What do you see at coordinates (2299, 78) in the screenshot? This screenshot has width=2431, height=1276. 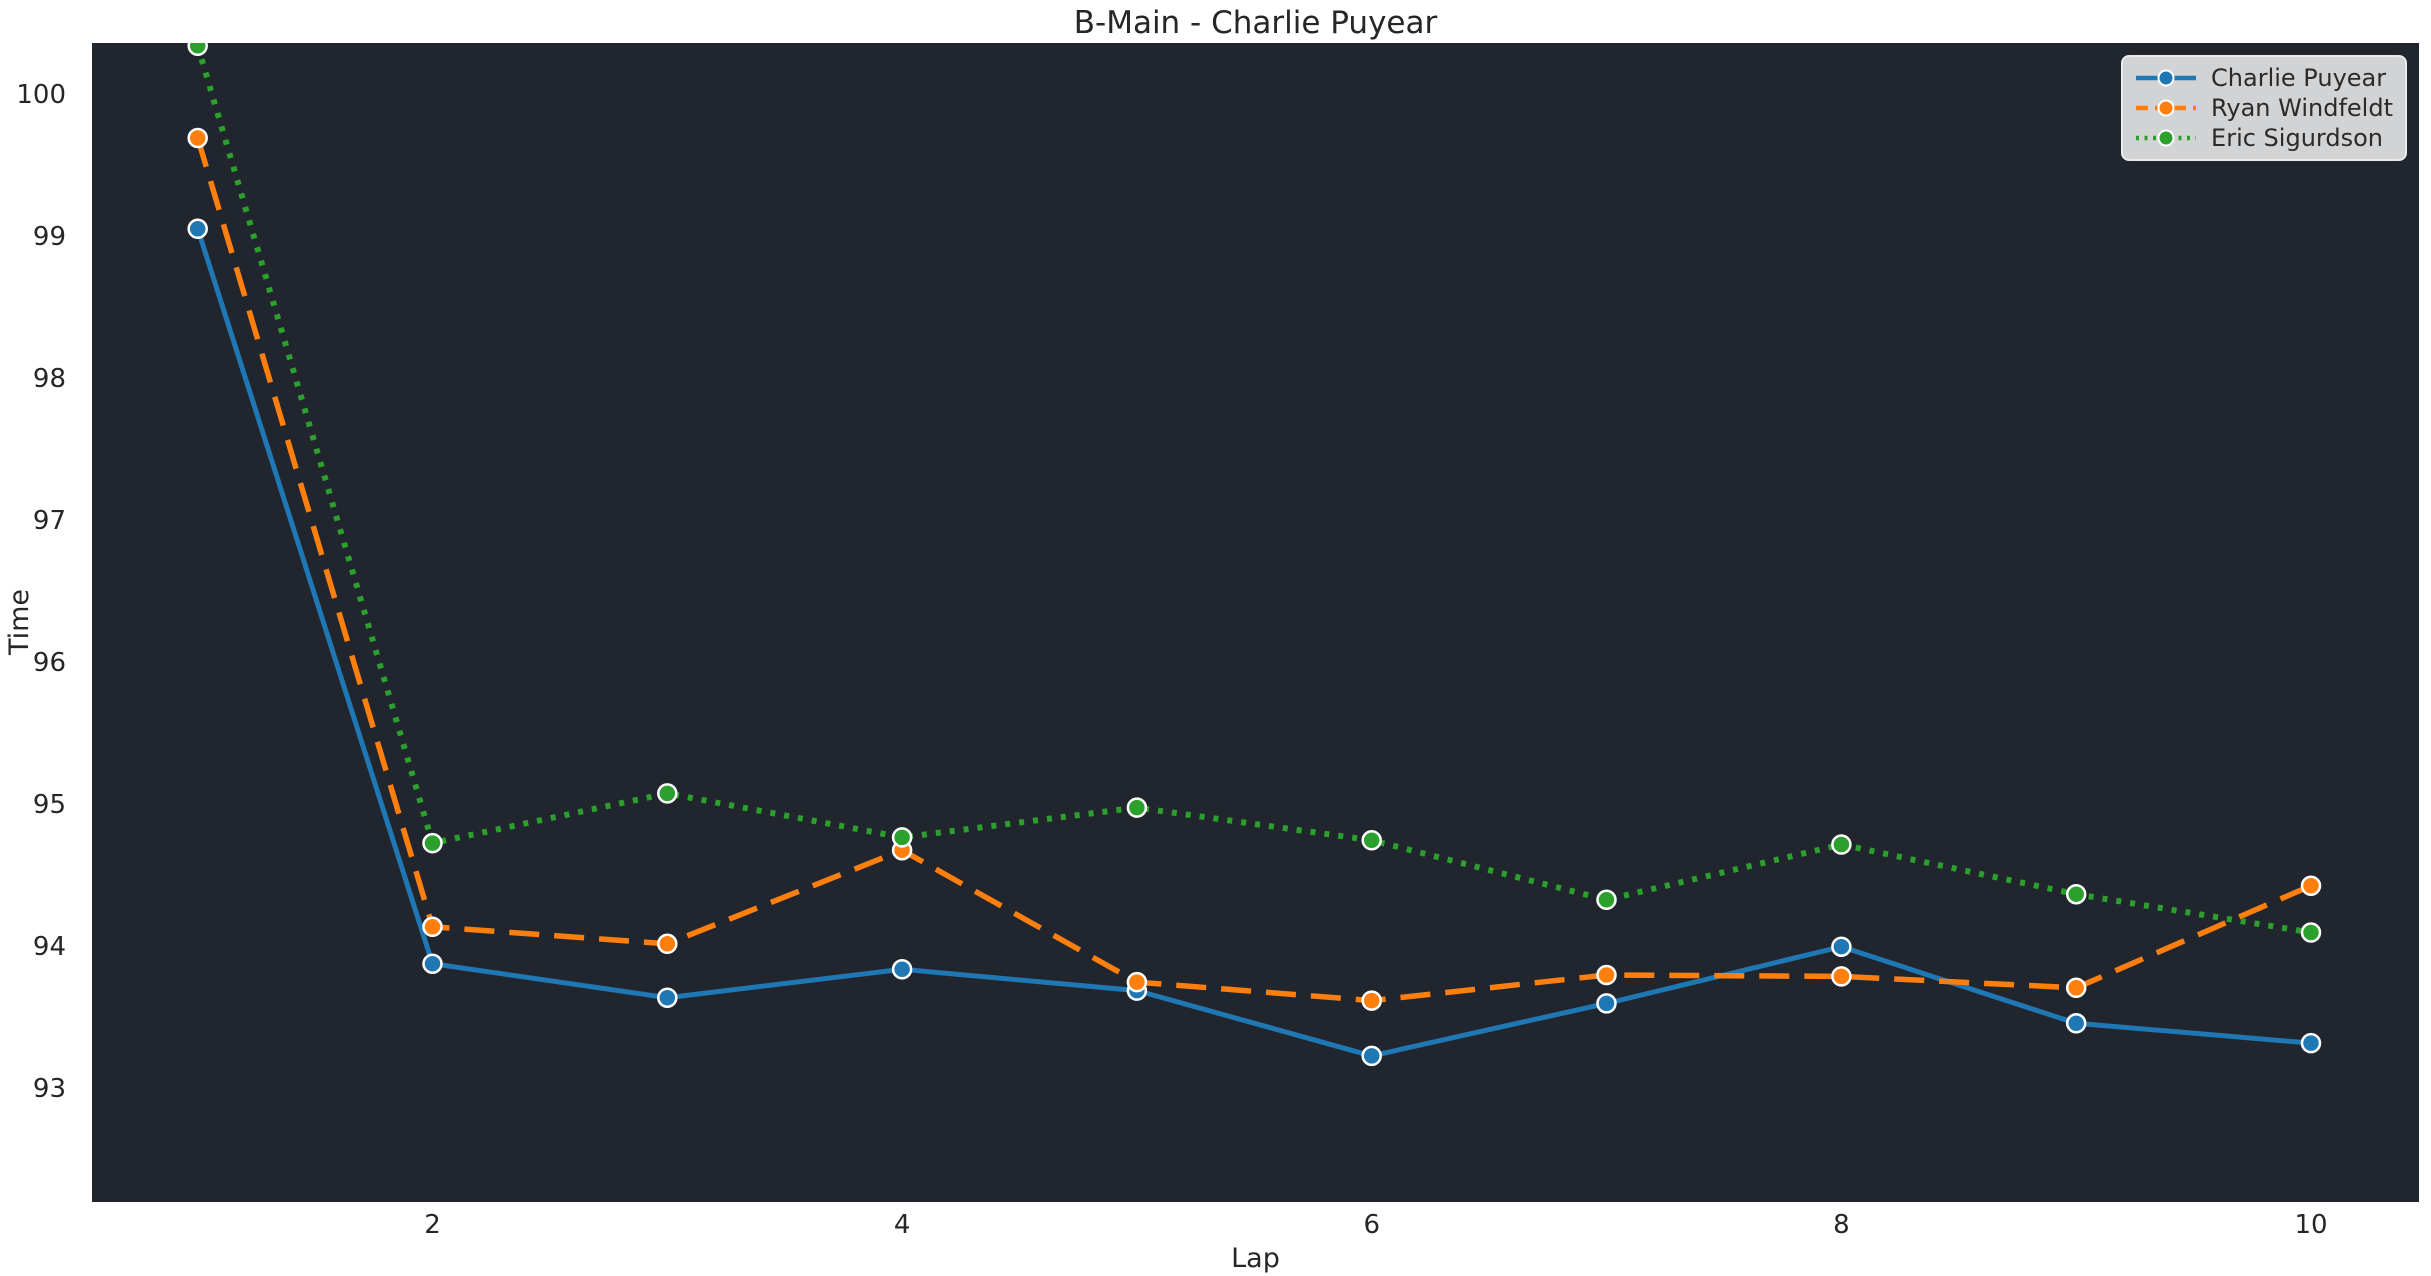 I see `legend-label: Charlie Puyear` at bounding box center [2299, 78].